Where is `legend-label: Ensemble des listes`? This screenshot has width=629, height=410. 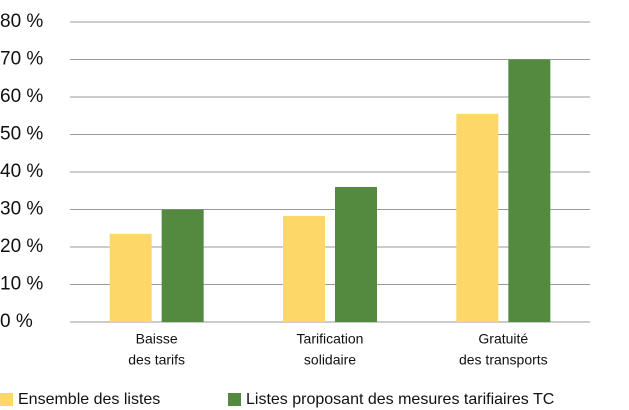 legend-label: Ensemble des listes is located at coordinates (89, 399).